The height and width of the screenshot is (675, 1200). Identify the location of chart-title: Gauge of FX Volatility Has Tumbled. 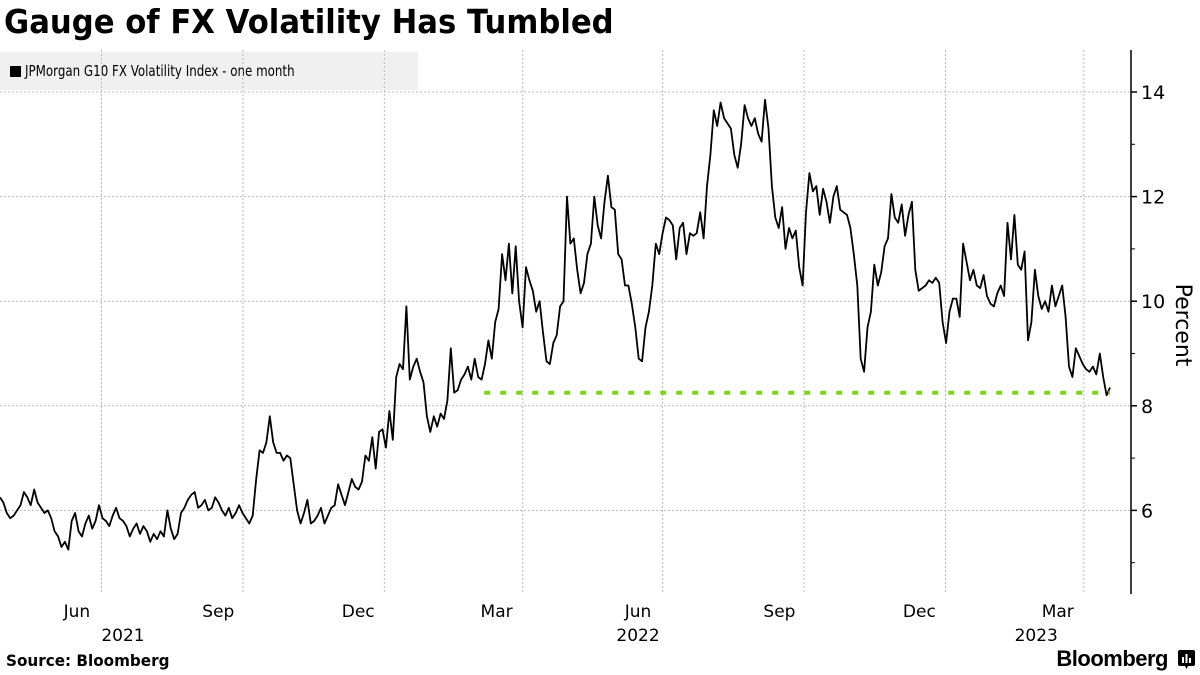
(309, 21).